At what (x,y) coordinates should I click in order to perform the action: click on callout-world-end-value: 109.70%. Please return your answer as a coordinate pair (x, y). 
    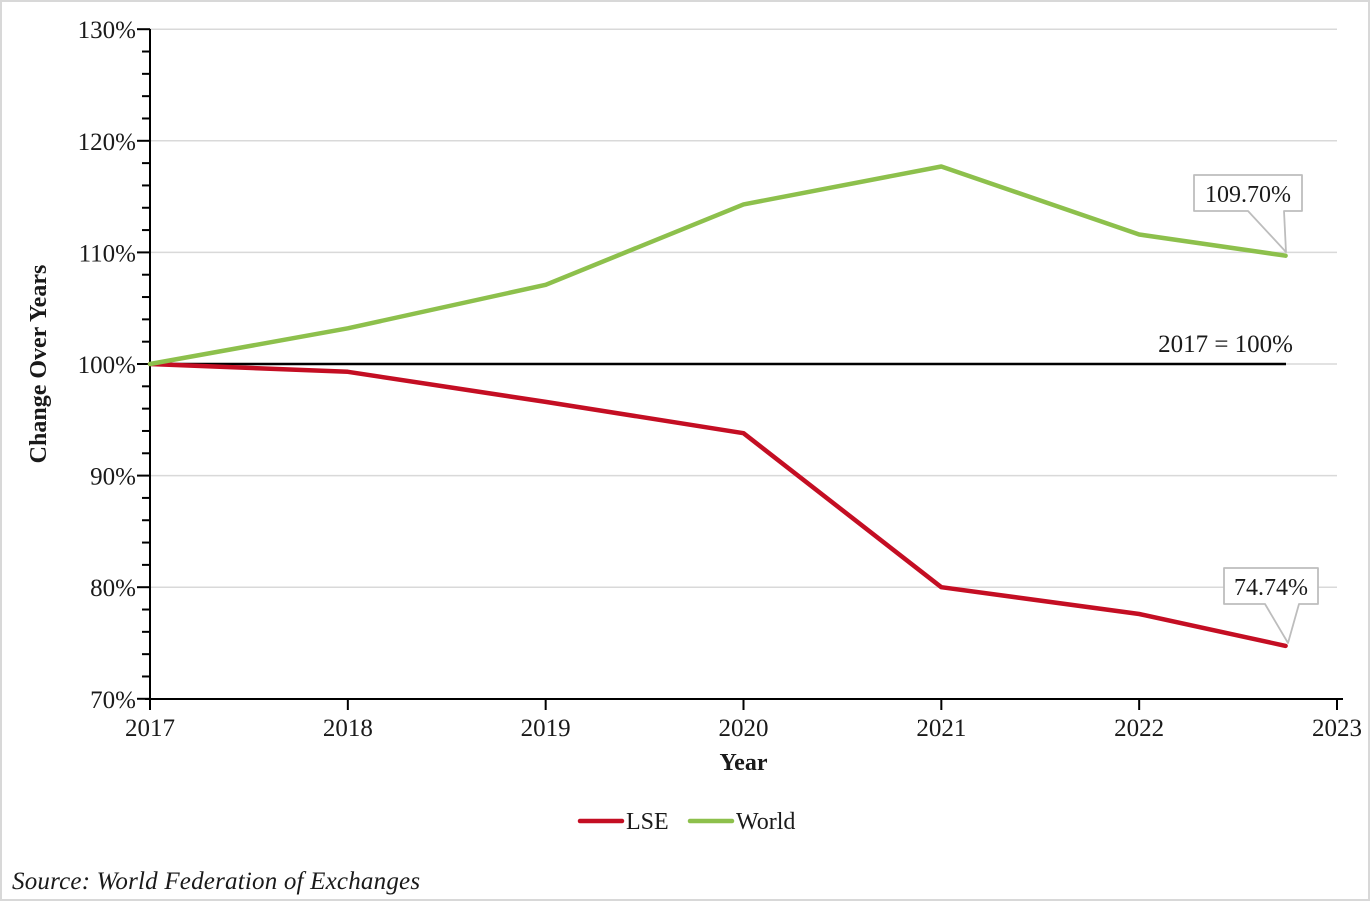
    Looking at the image, I should click on (1248, 195).